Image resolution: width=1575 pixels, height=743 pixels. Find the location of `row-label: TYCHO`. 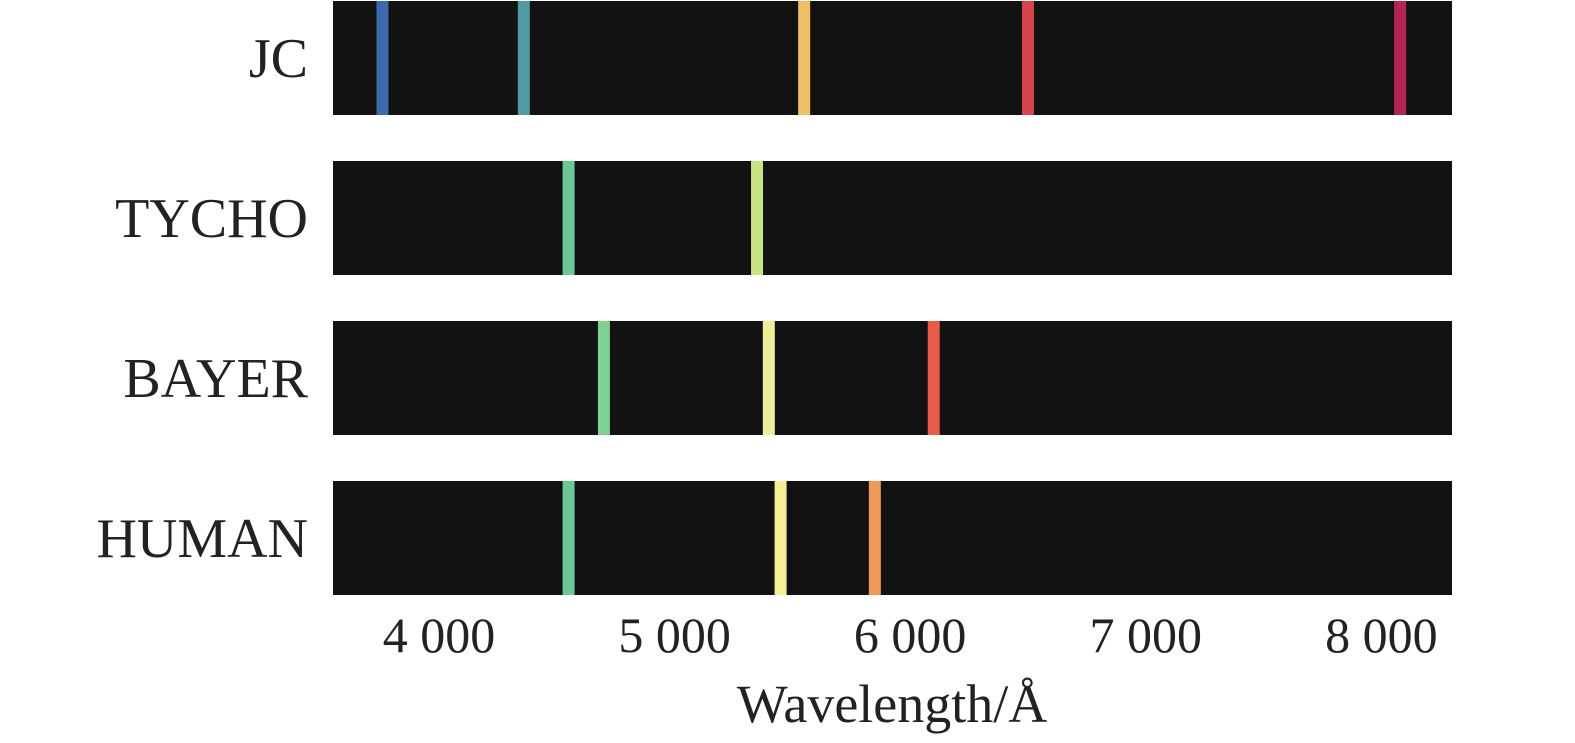

row-label: TYCHO is located at coordinates (211, 219).